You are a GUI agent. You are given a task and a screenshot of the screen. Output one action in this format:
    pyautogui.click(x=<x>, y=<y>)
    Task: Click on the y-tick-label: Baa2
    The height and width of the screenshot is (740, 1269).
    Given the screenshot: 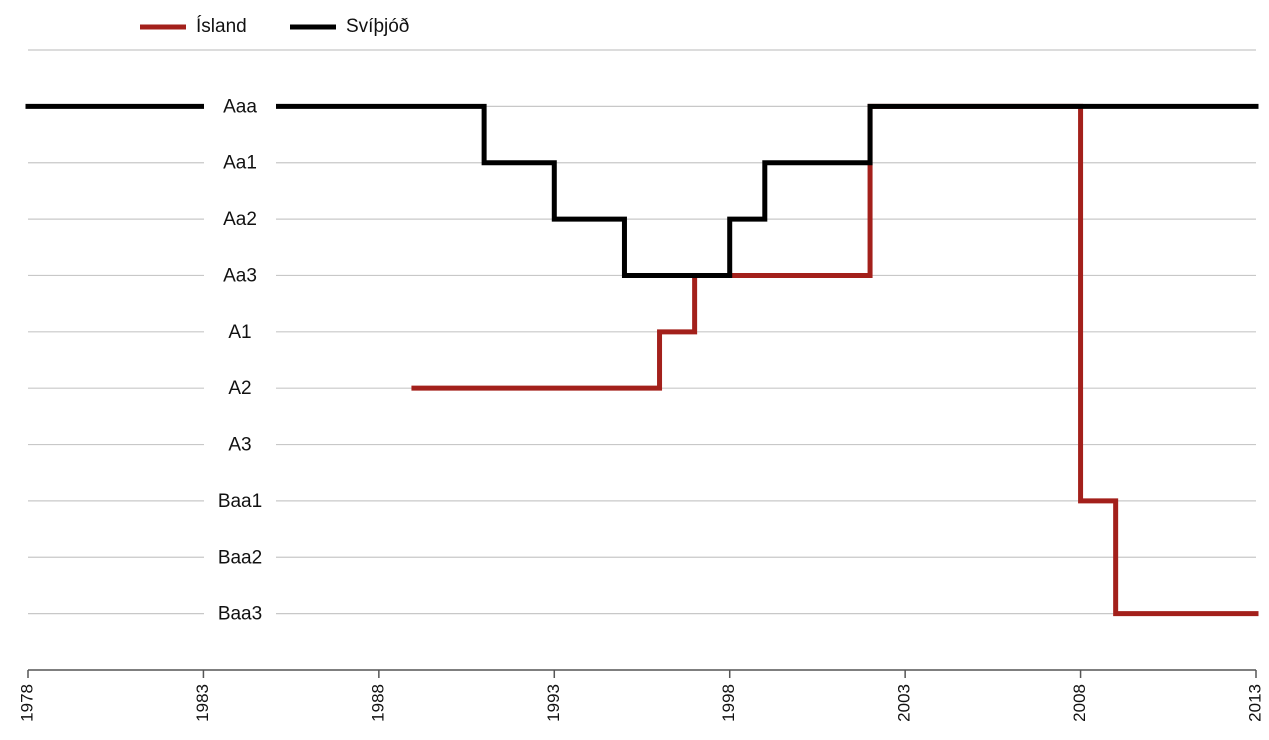 What is the action you would take?
    pyautogui.click(x=240, y=557)
    